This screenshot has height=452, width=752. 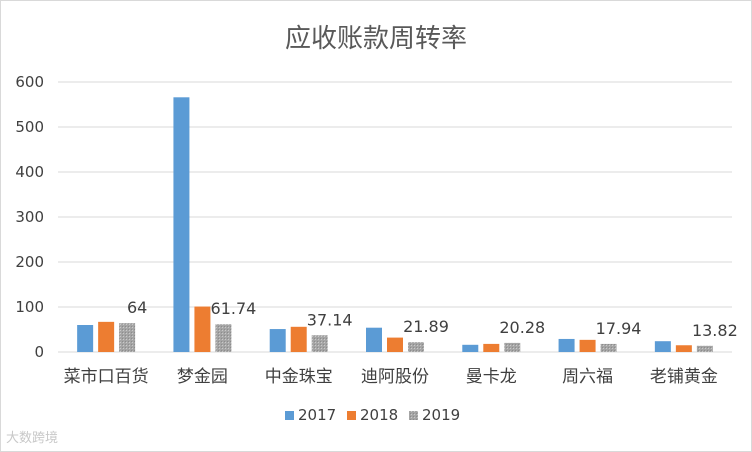 I want to click on category-label-3: 迪阿股份, so click(x=395, y=377).